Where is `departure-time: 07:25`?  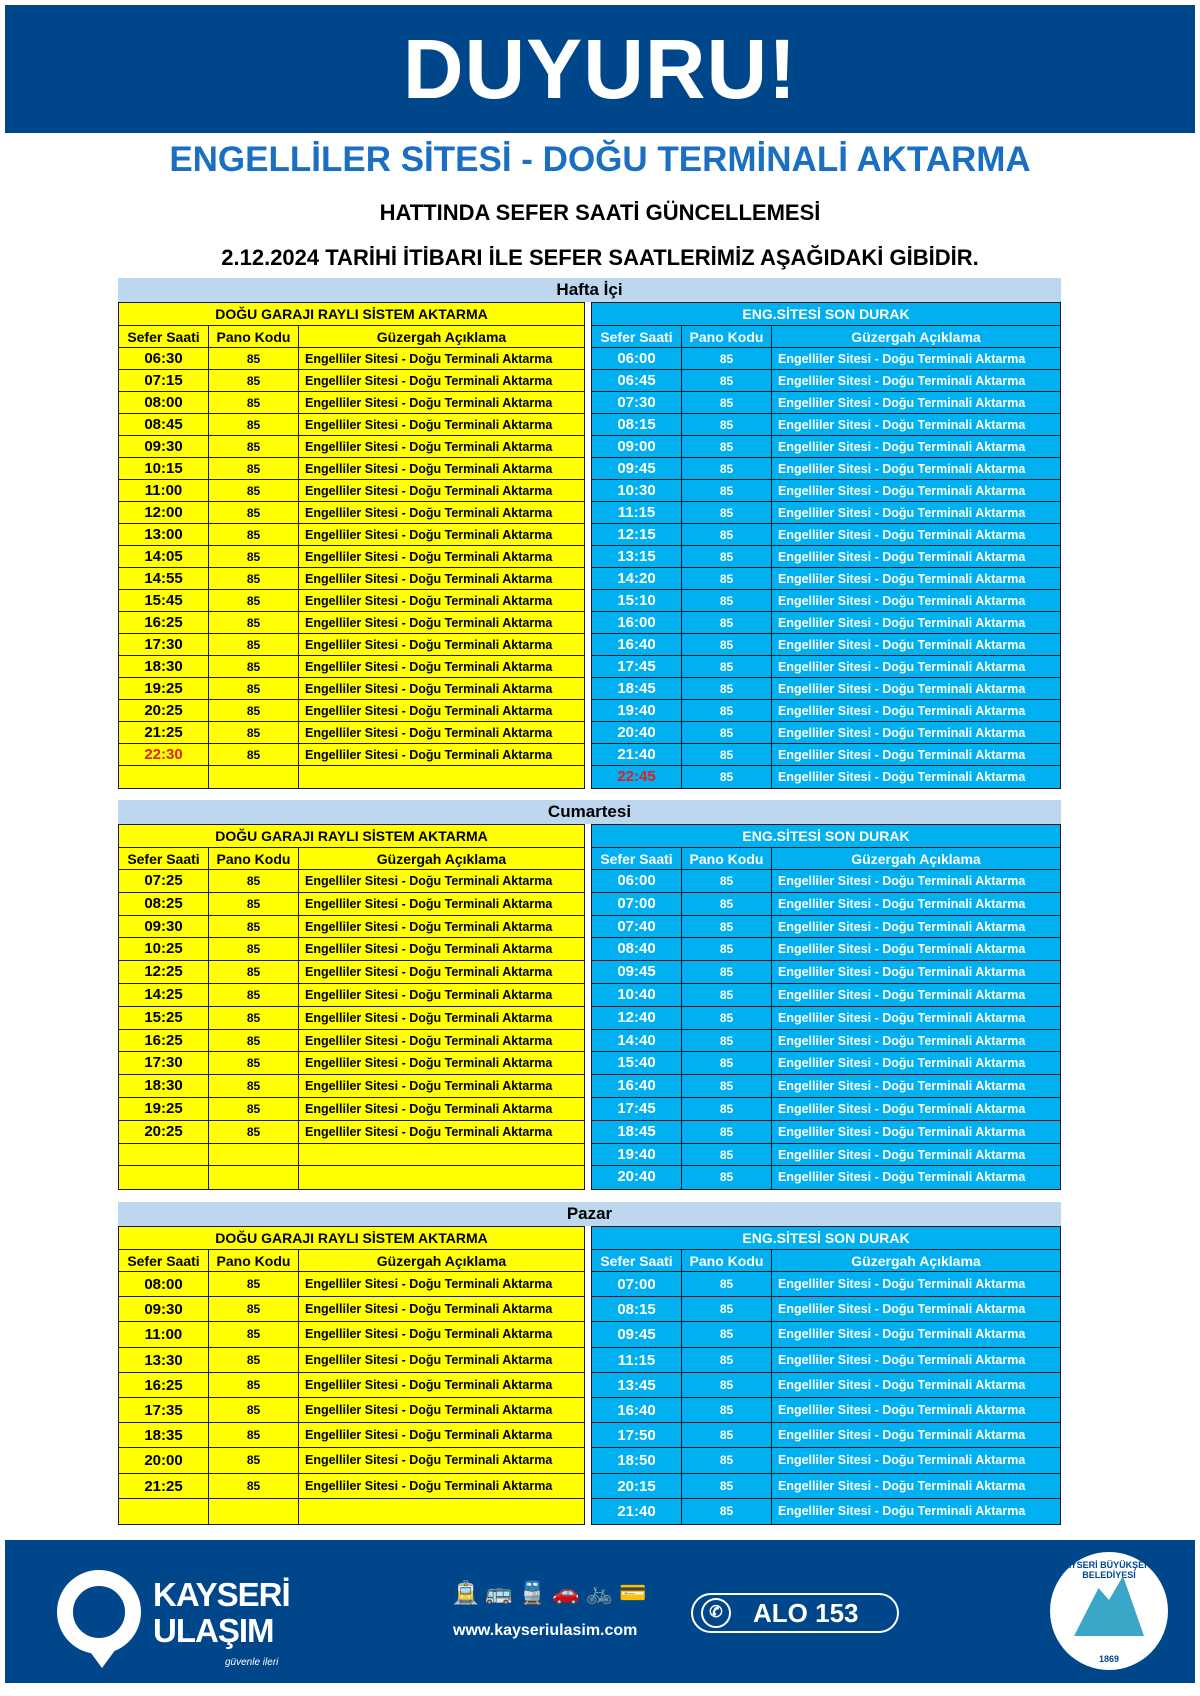 departure-time: 07:25 is located at coordinates (164, 881).